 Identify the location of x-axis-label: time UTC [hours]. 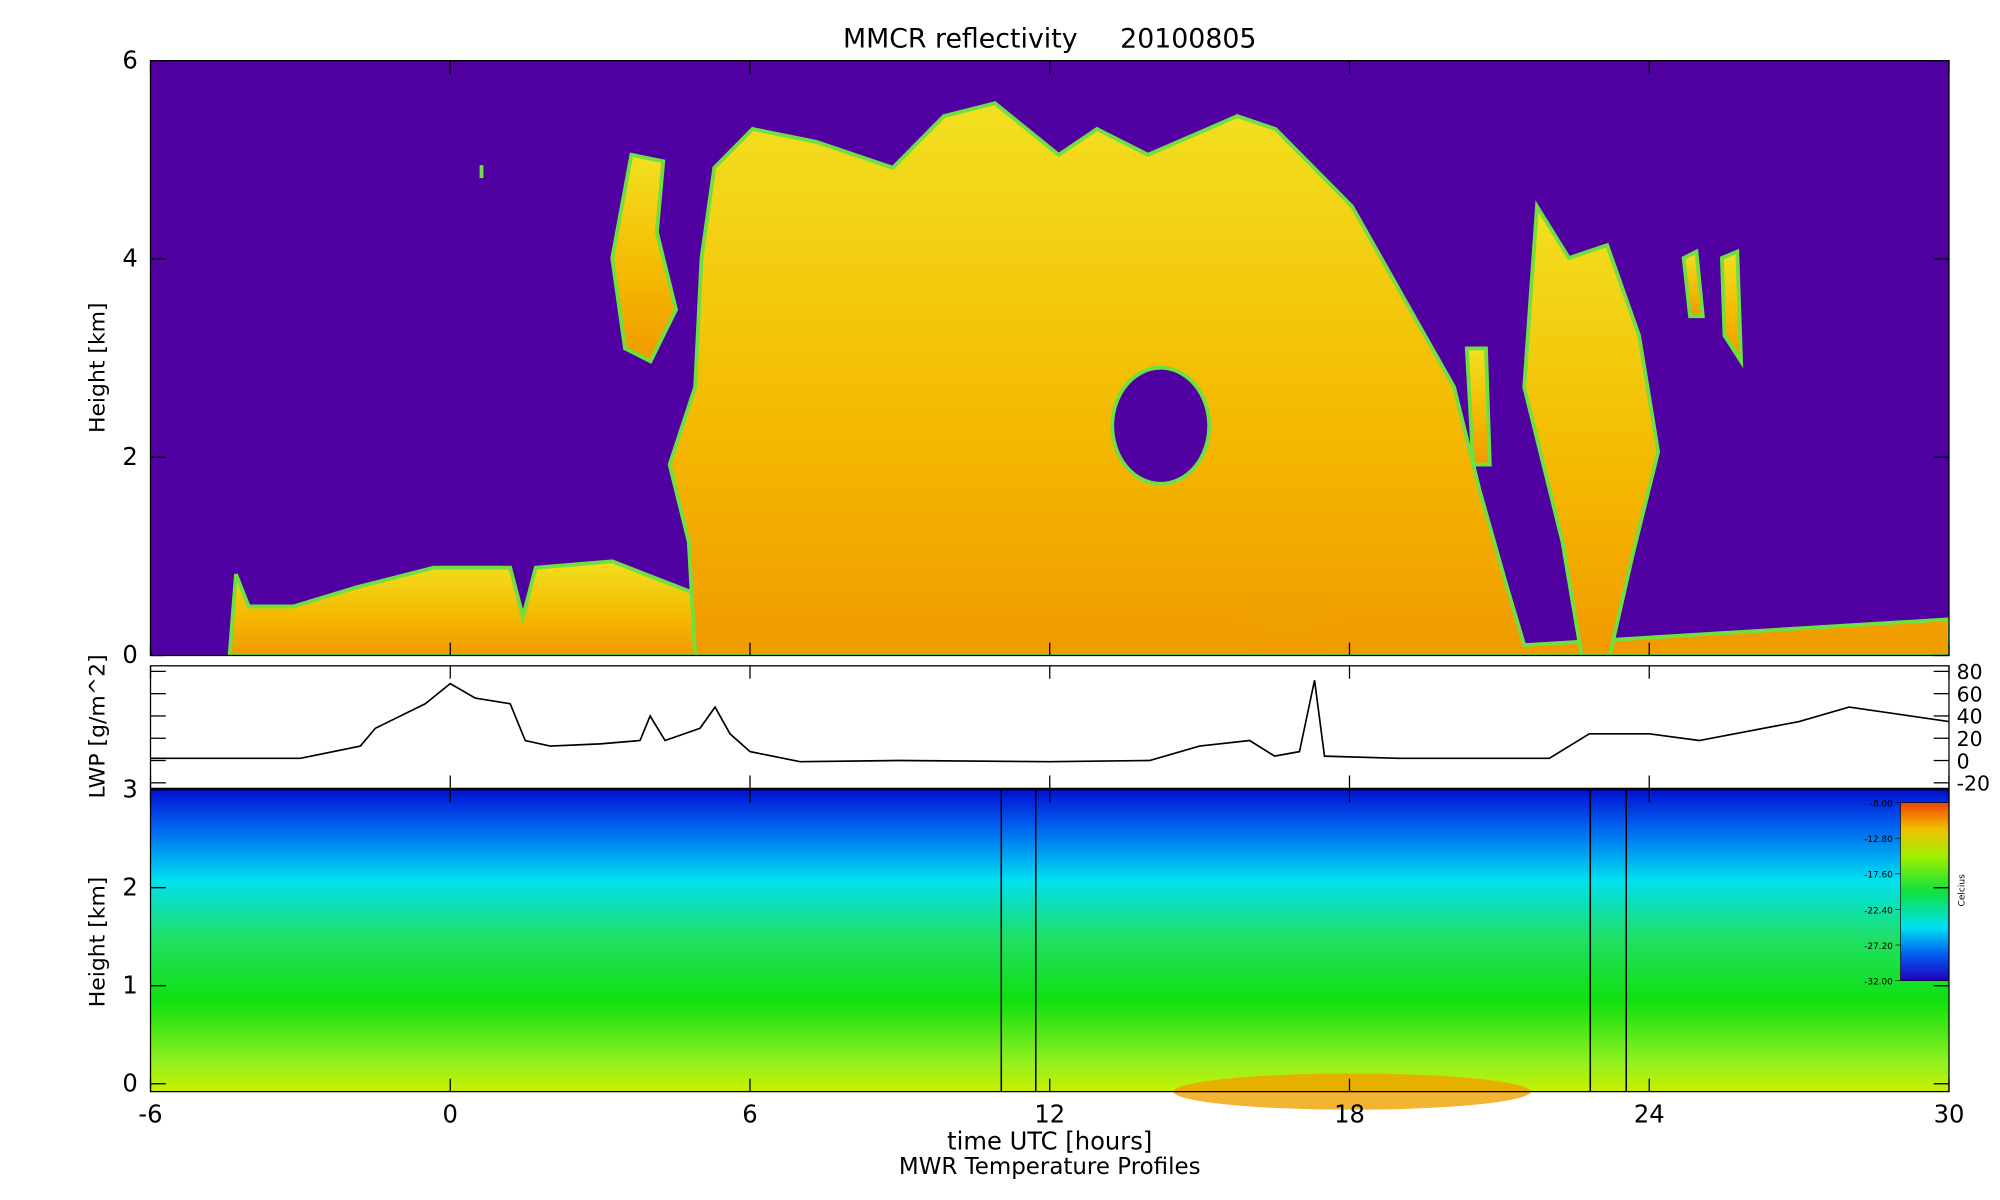
(1049, 1141).